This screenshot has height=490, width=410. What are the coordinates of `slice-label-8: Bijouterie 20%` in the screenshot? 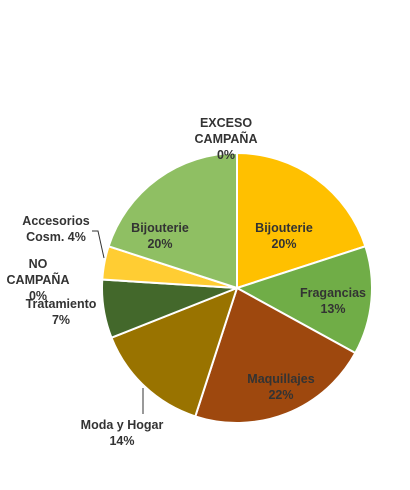 It's located at (160, 236).